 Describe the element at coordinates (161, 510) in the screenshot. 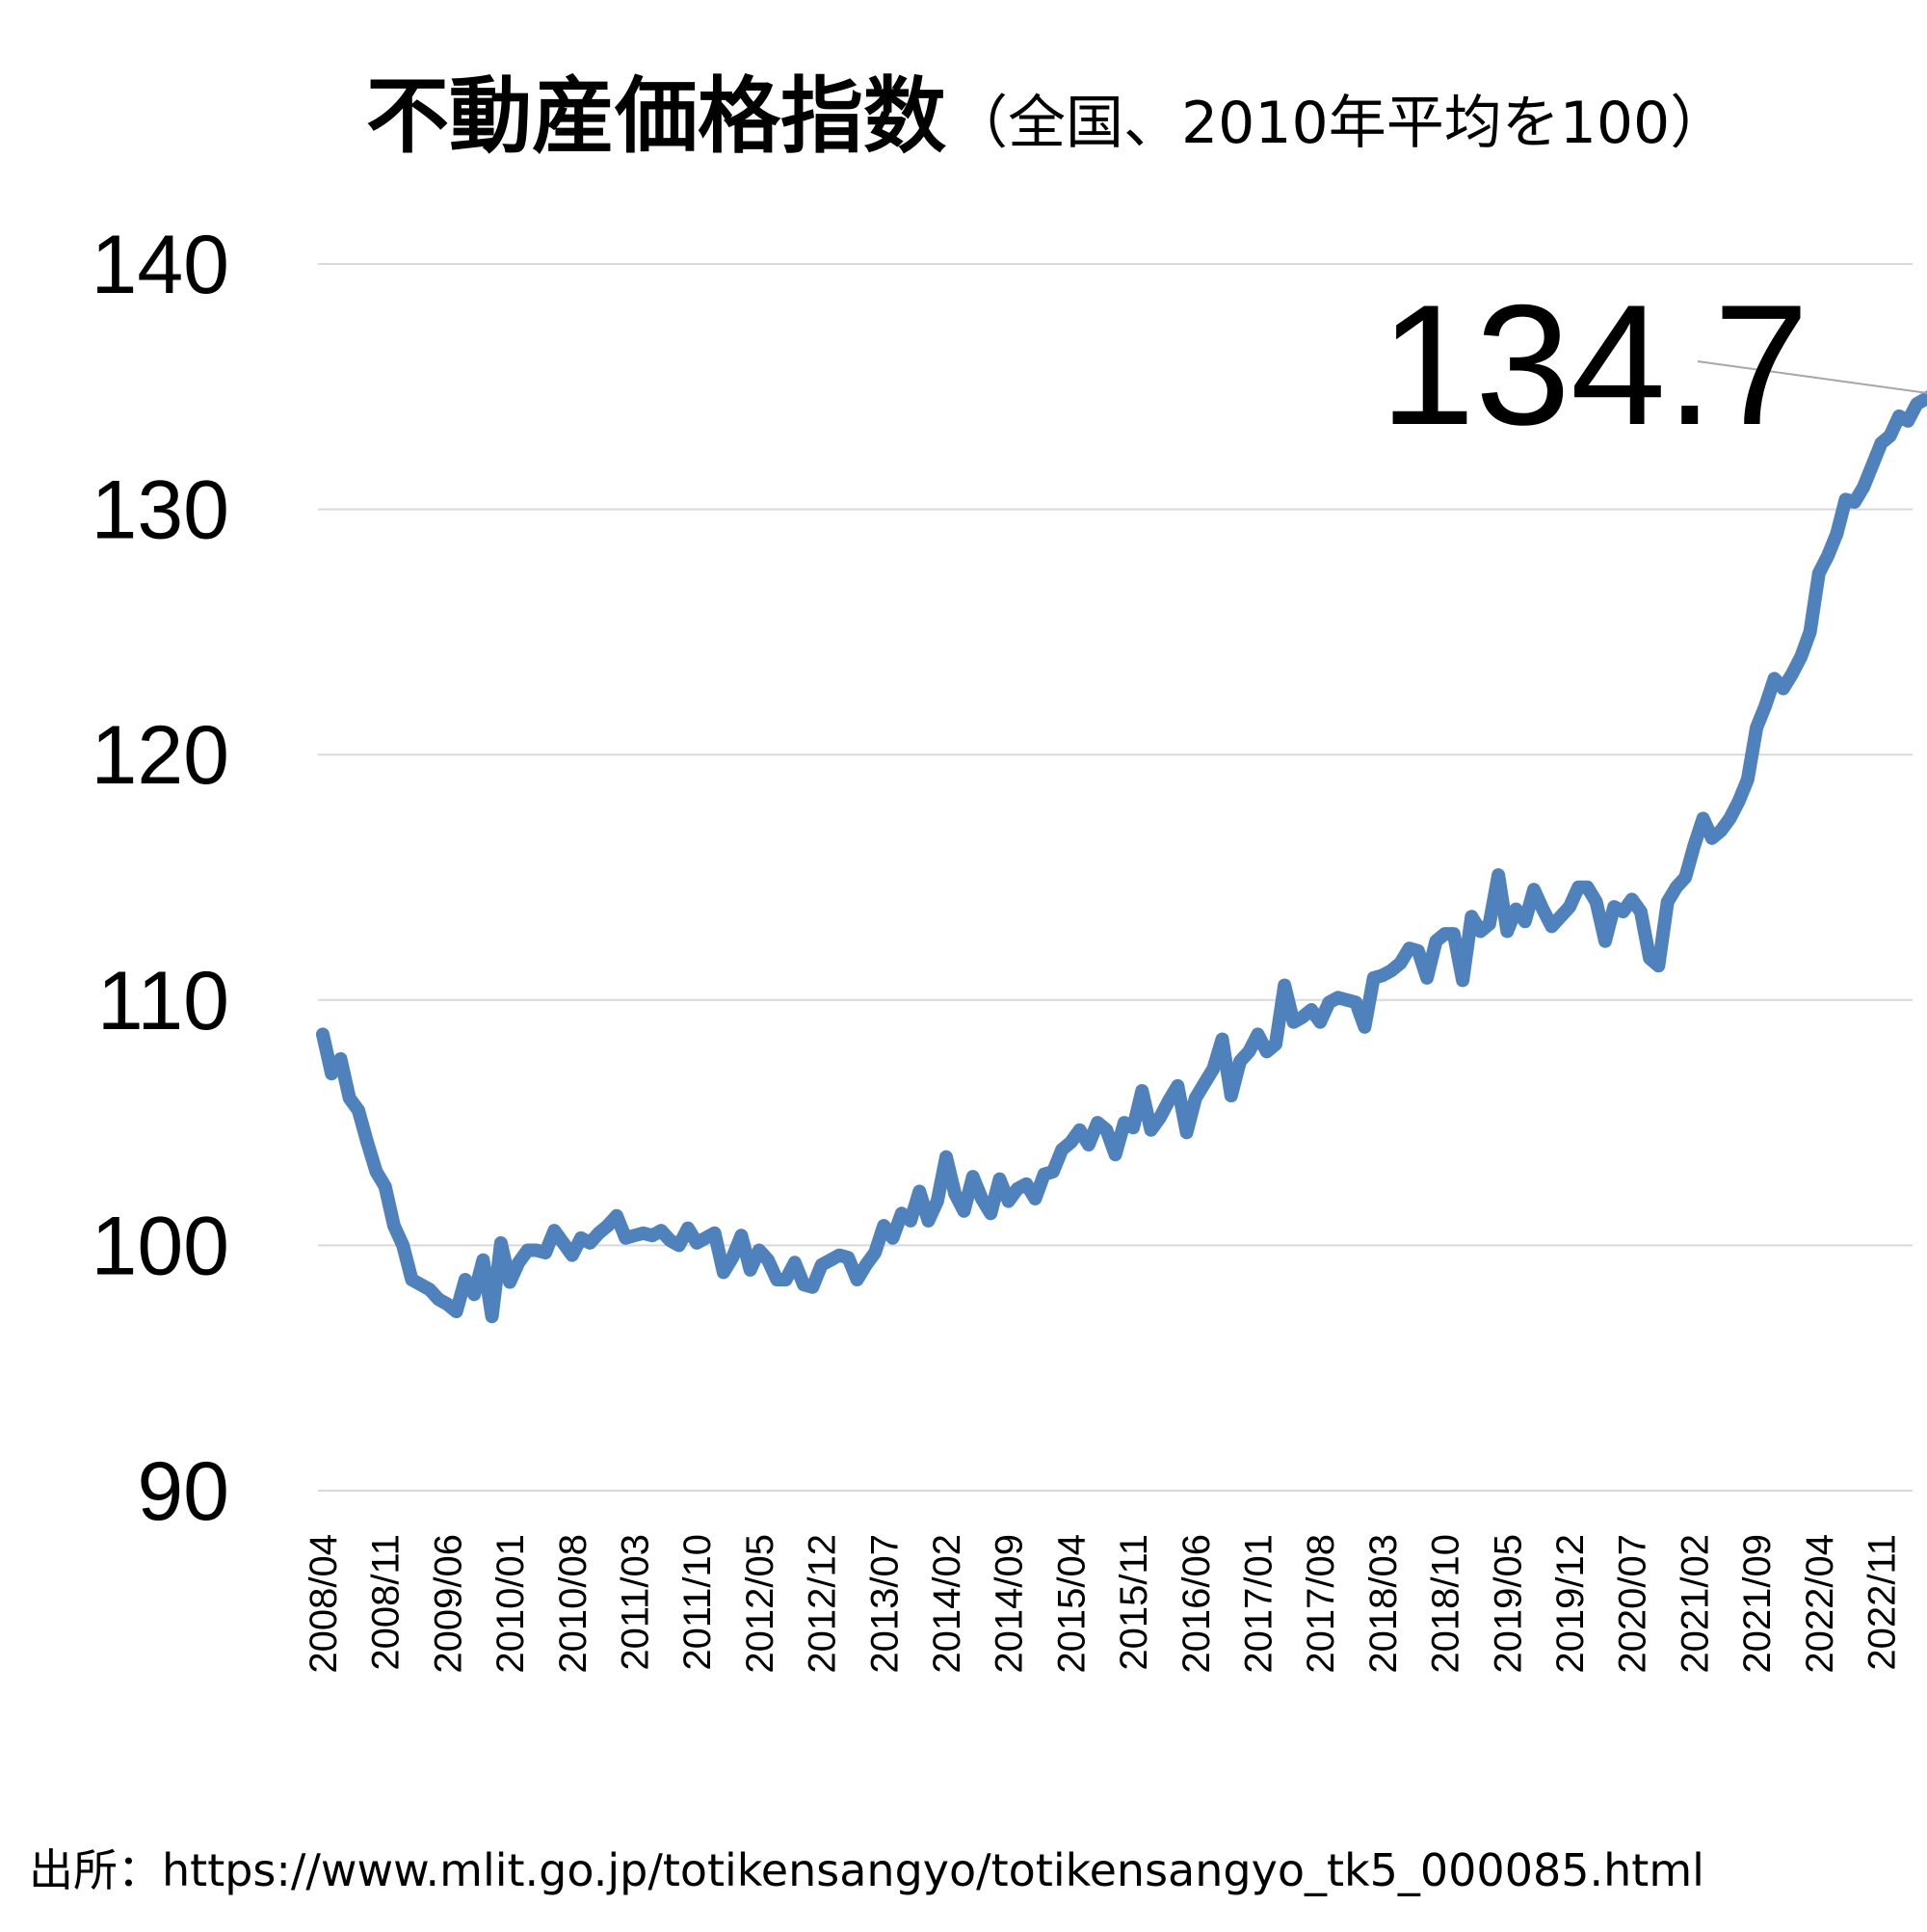

I see `y-tick-label: 130` at that location.